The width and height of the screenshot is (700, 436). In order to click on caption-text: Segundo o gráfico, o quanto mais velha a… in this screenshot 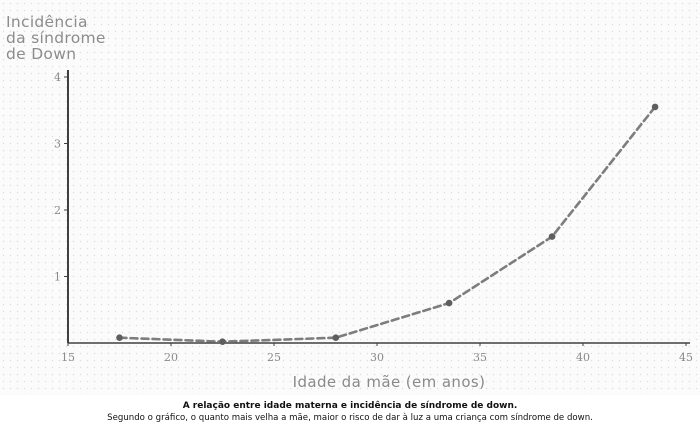, I will do `click(350, 418)`.